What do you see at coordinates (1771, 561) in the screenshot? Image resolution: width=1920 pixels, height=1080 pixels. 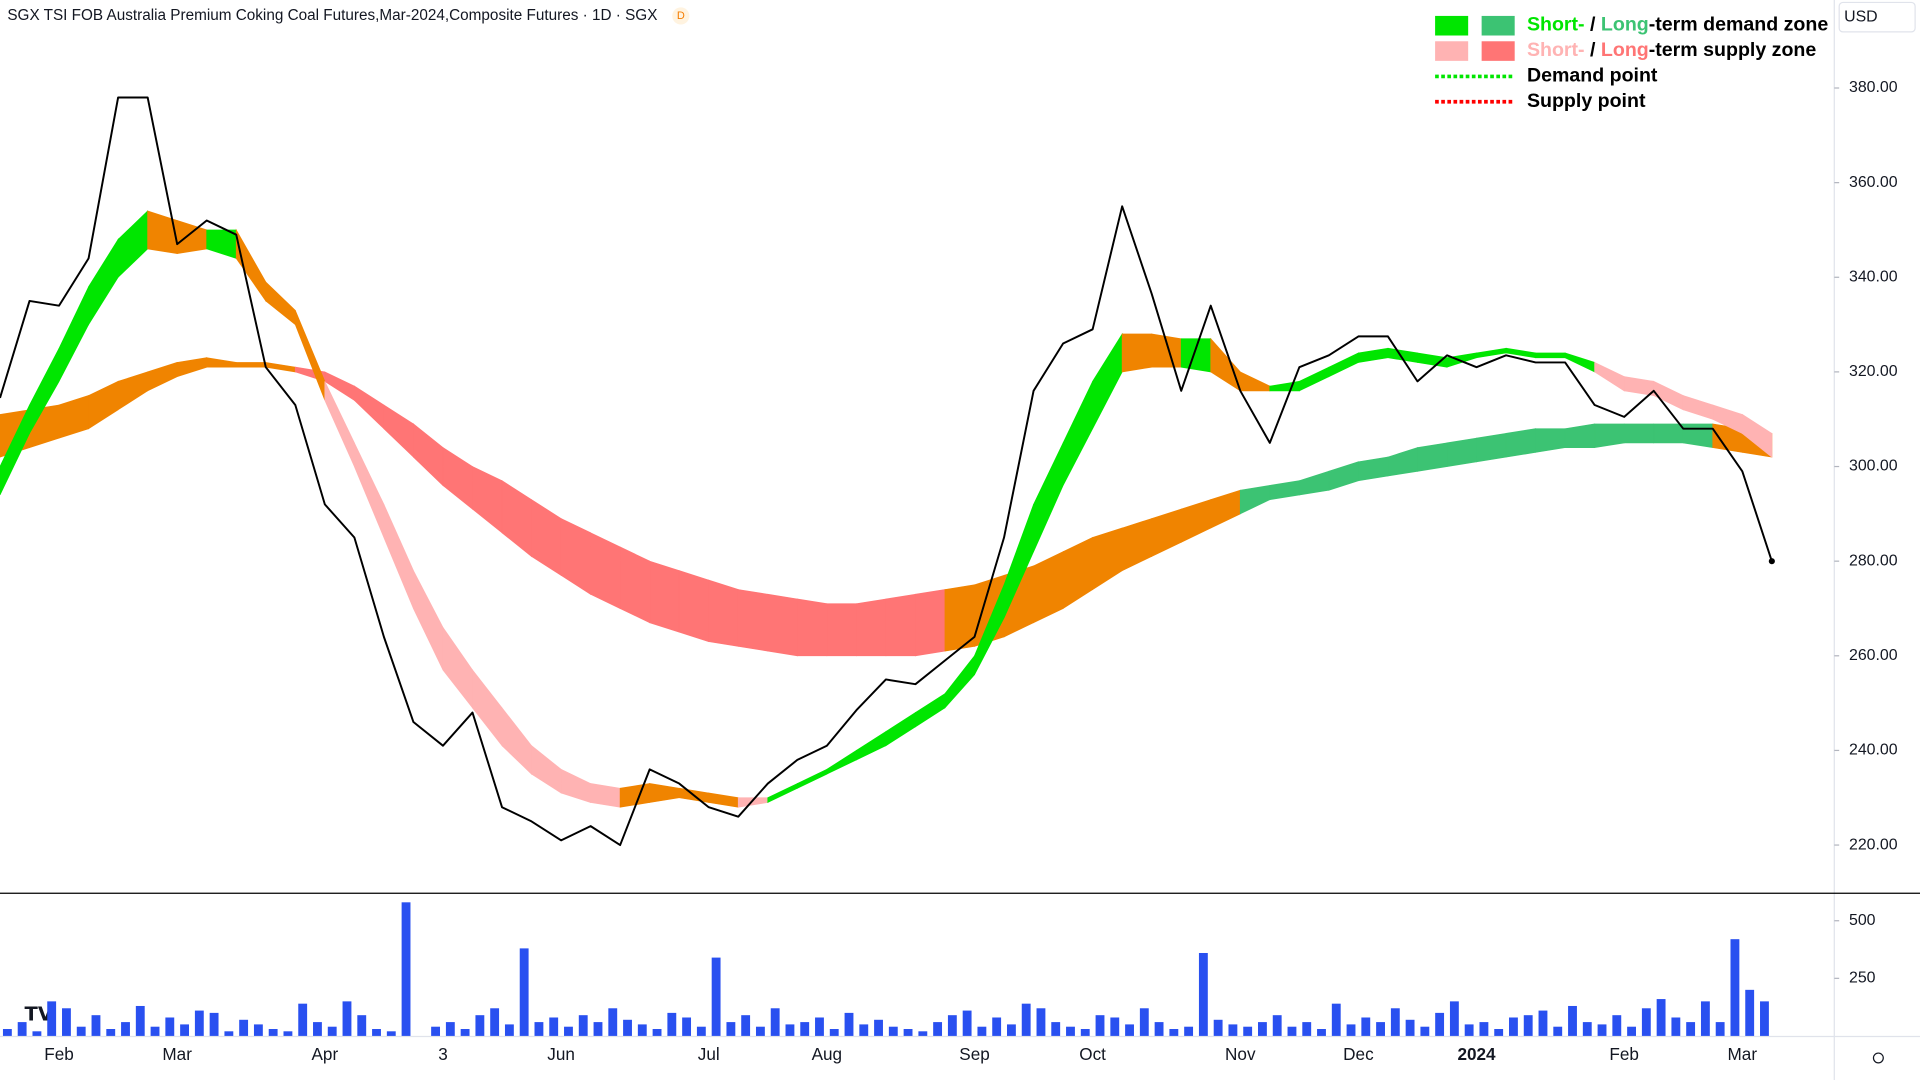 I see `last-price-dot` at bounding box center [1771, 561].